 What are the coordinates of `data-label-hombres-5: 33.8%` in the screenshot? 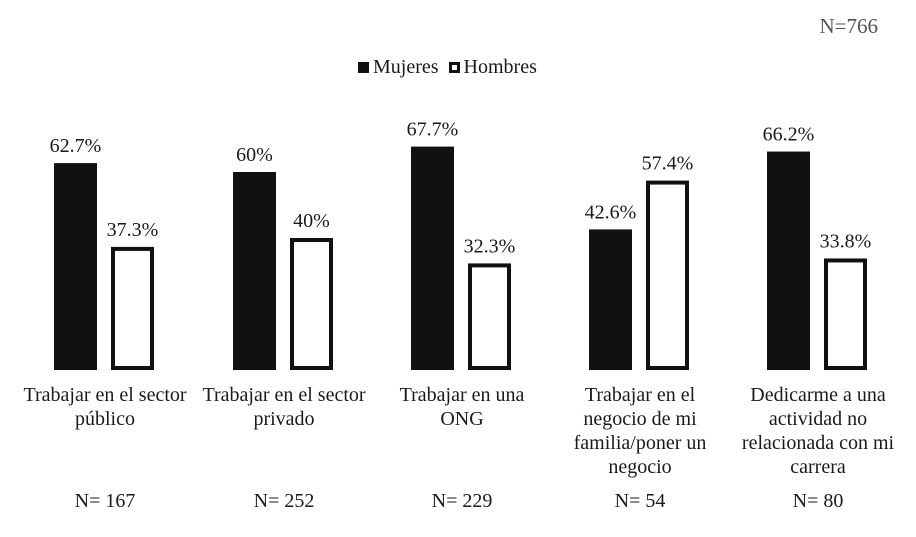 It's located at (846, 241).